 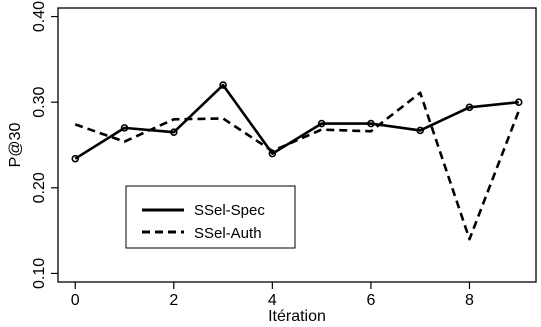 What do you see at coordinates (39, 187) in the screenshot?
I see `y-tick-label: 0.20` at bounding box center [39, 187].